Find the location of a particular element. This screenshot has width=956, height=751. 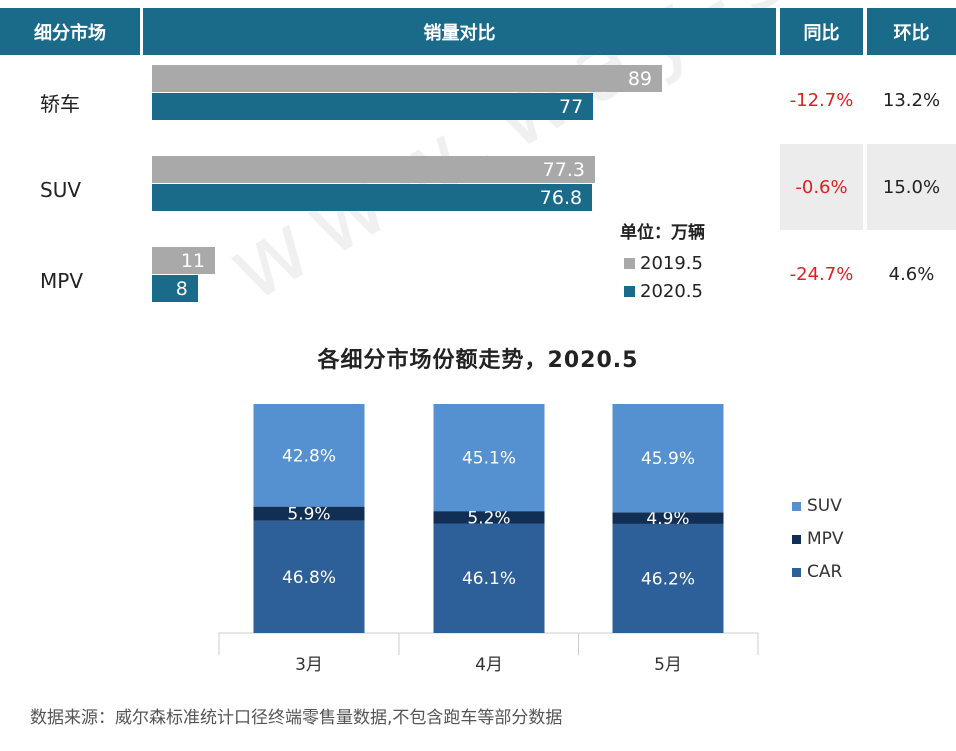

bar-mpv-2020: 8 is located at coordinates (175, 288).